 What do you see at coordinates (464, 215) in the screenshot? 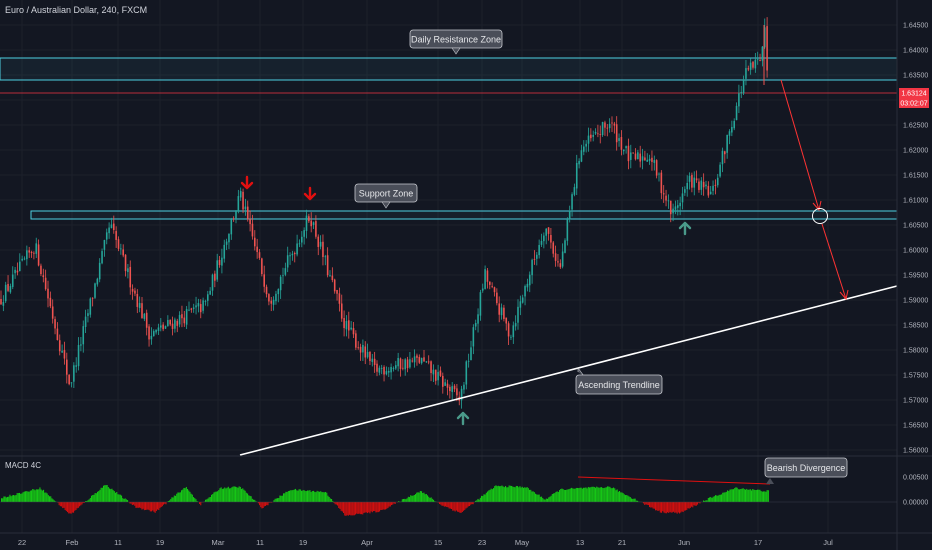
I see `support-zone-box` at bounding box center [464, 215].